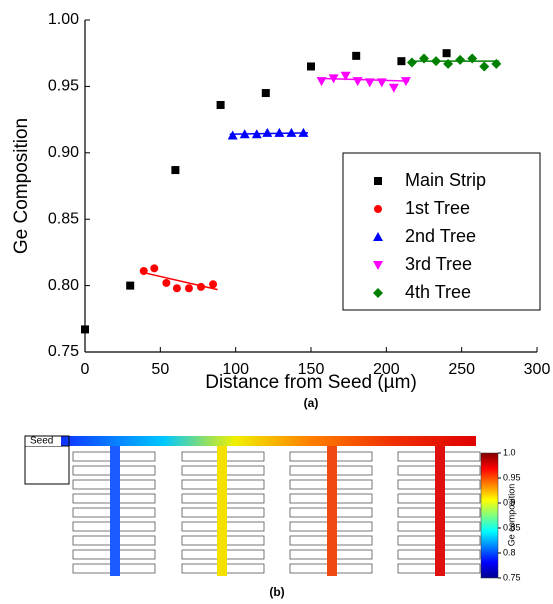 This screenshot has width=553, height=604. What do you see at coordinates (63, 351) in the screenshot?
I see `y-tick-label: 0.75` at bounding box center [63, 351].